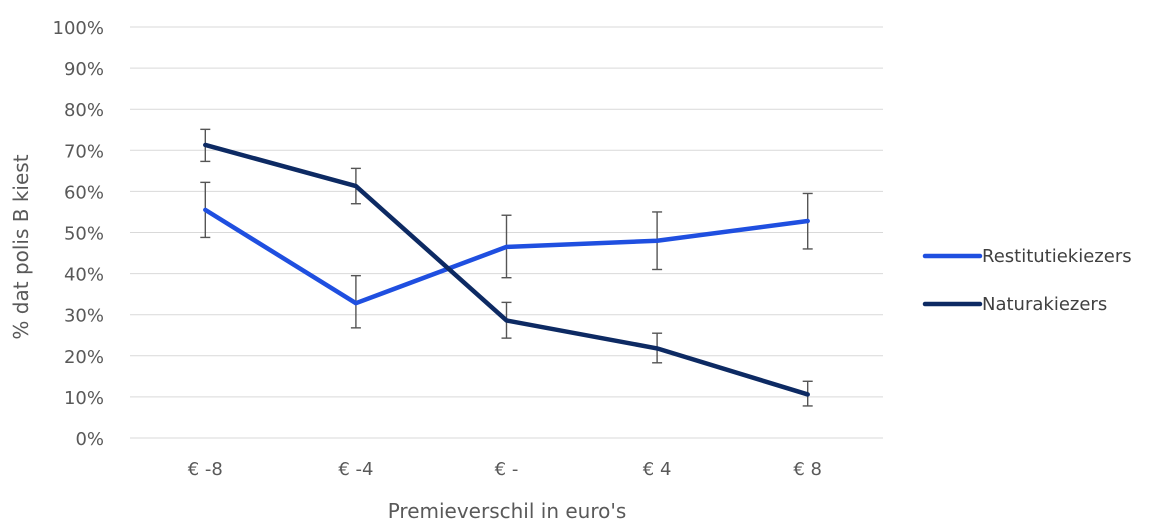 This screenshot has height=527, width=1153. What do you see at coordinates (21, 246) in the screenshot?
I see `y-axis-title: % dat polis B kiest` at bounding box center [21, 246].